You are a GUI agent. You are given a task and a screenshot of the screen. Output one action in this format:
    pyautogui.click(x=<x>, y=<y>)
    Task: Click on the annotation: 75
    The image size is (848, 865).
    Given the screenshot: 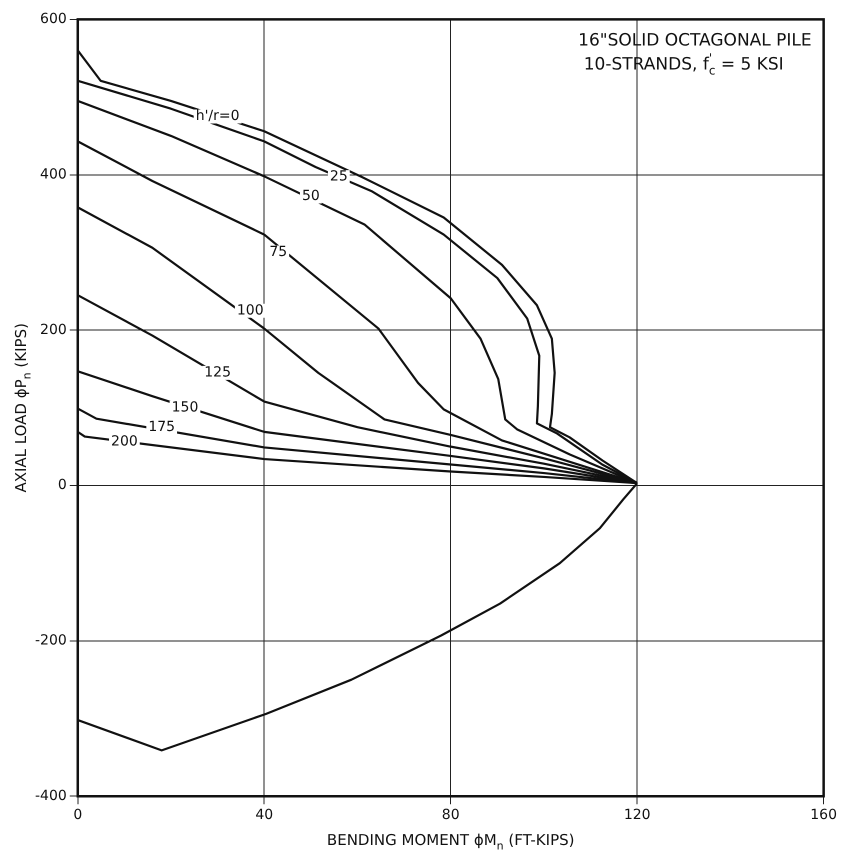 What is the action you would take?
    pyautogui.click(x=278, y=252)
    